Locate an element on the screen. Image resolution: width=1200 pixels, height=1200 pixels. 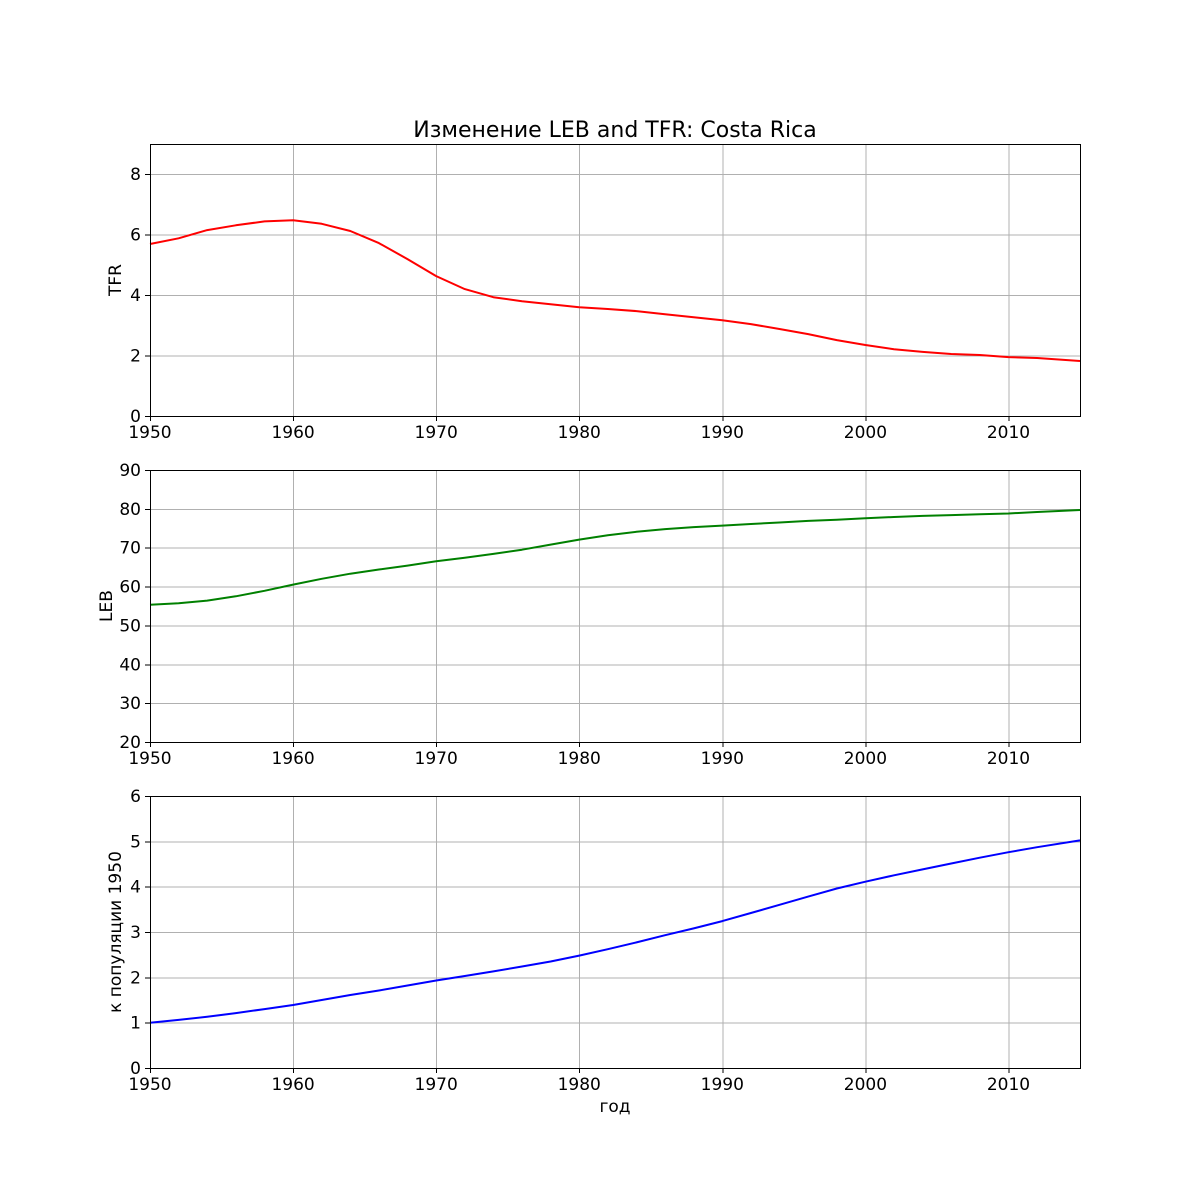
y-axis-label: к популяции 1950 is located at coordinates (116, 932).